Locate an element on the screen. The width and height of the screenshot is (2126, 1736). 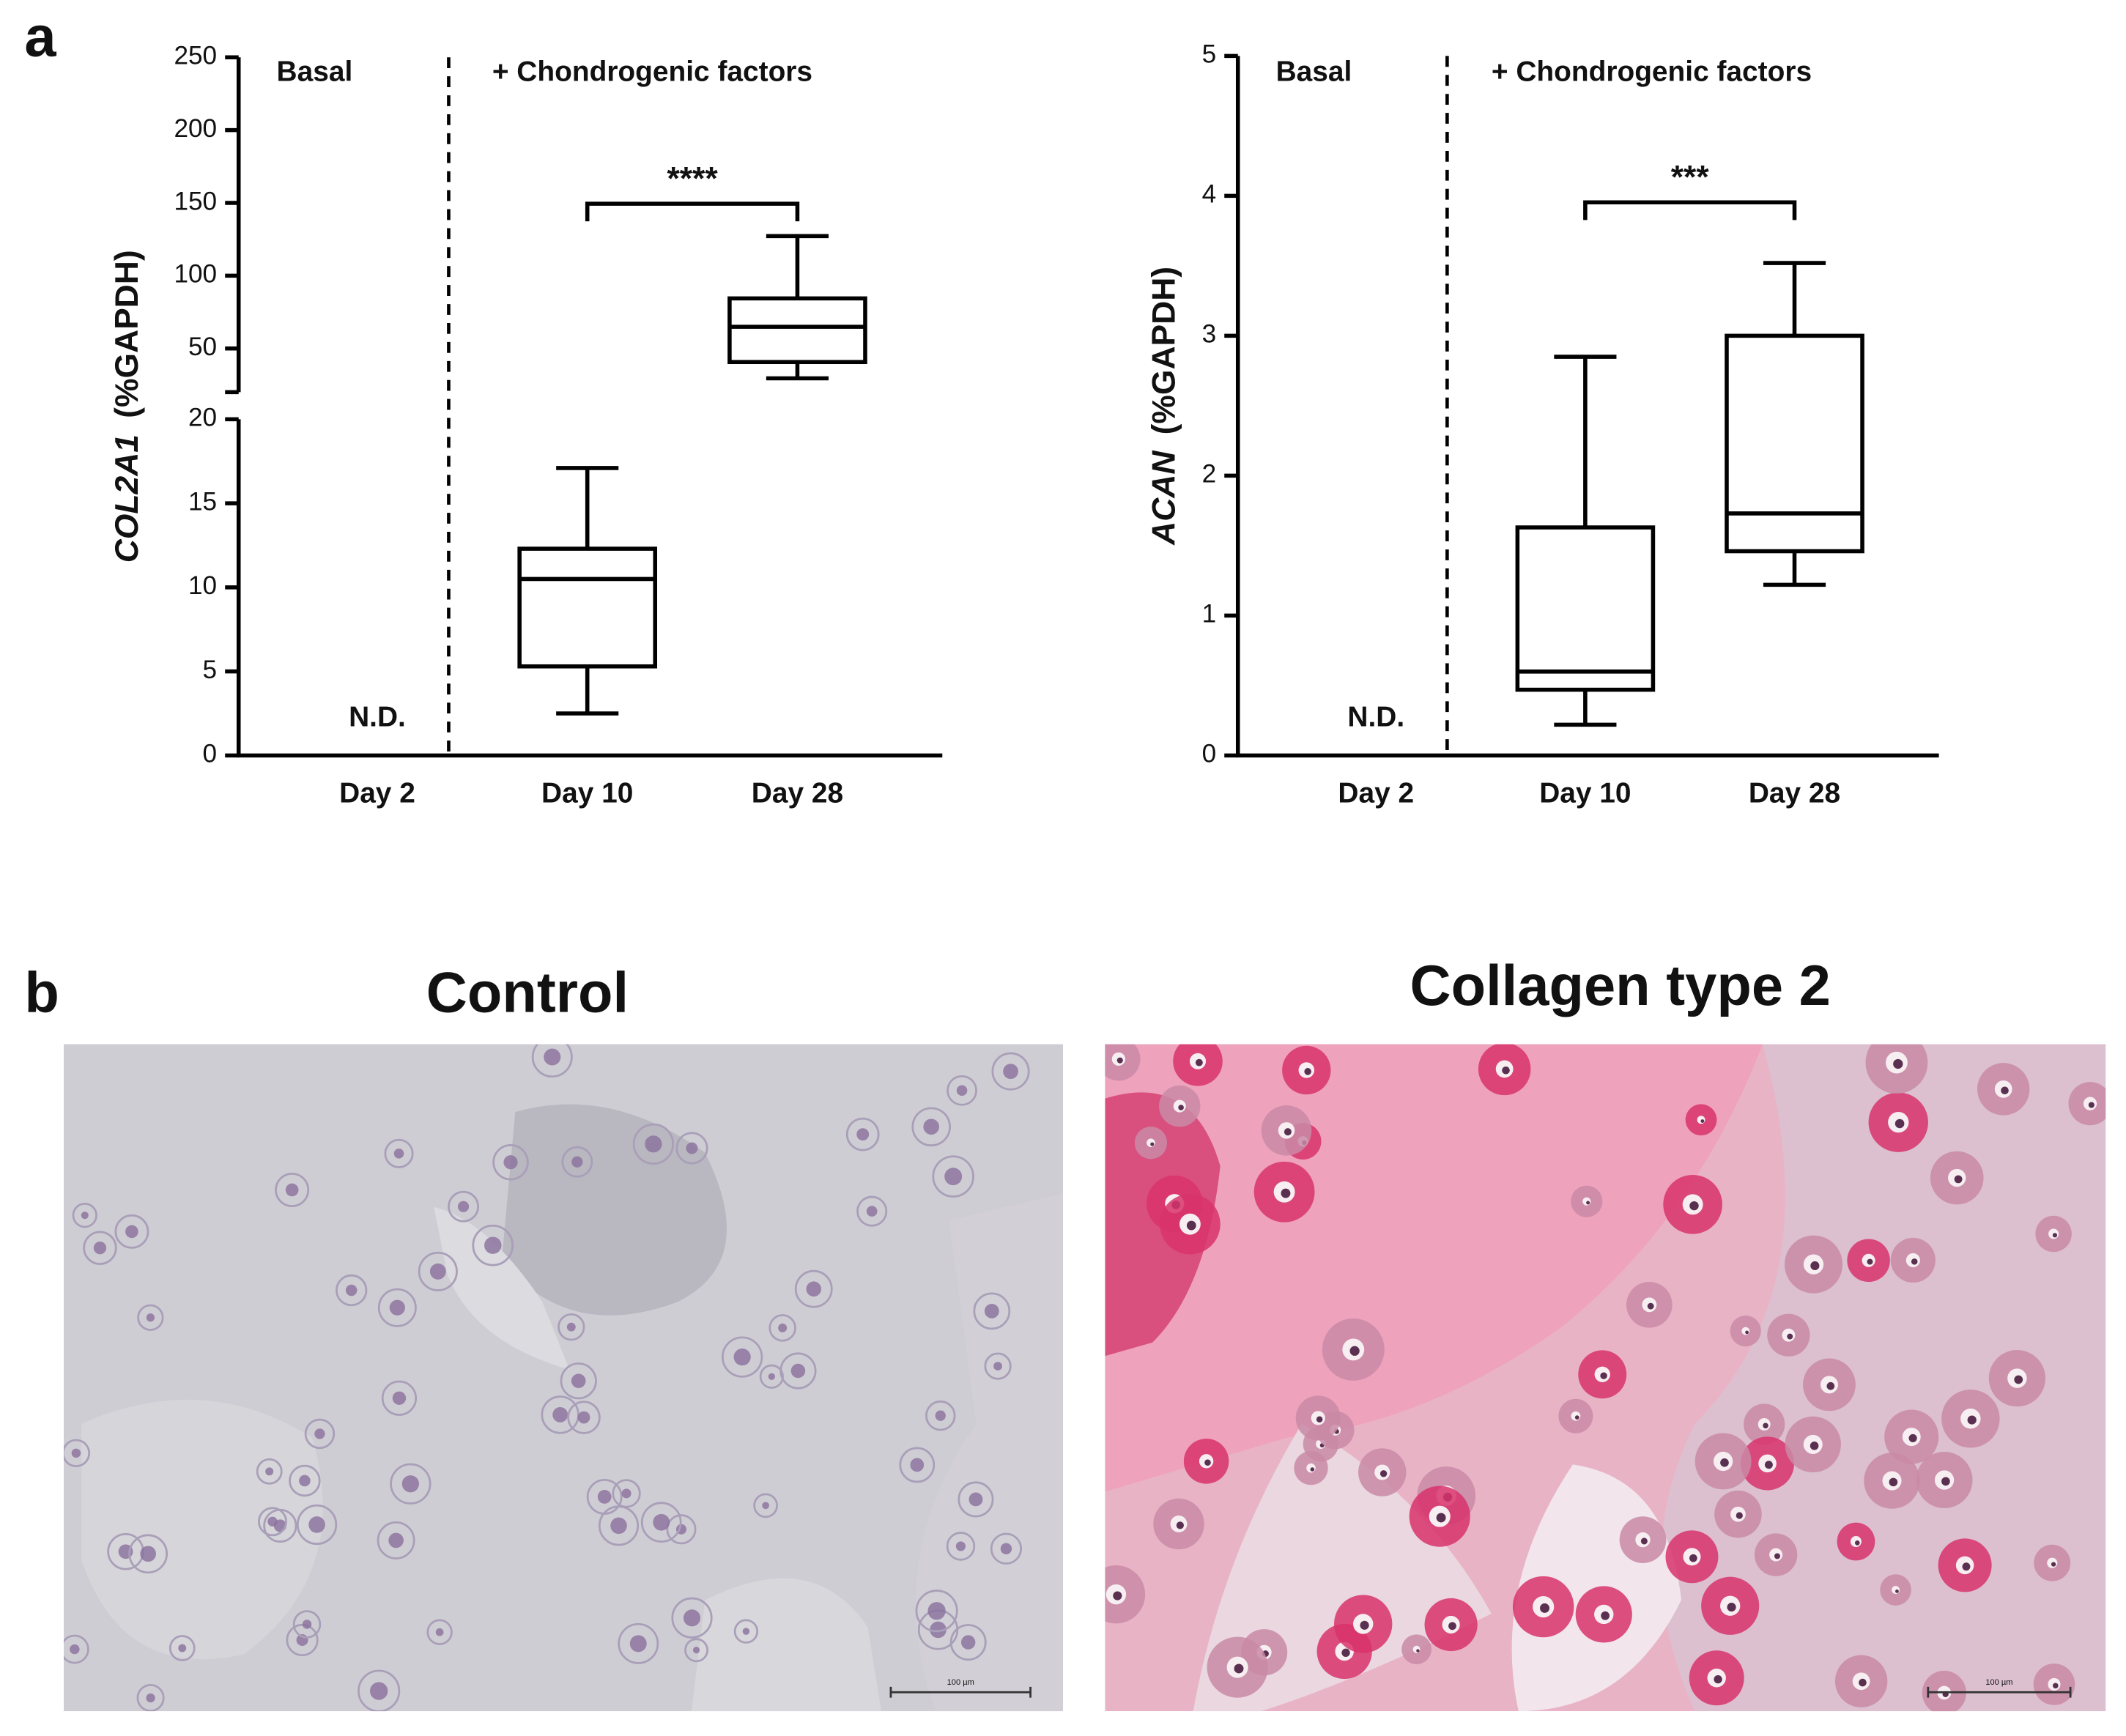
y-label-gene: COL2A1 is located at coordinates (127, 498).